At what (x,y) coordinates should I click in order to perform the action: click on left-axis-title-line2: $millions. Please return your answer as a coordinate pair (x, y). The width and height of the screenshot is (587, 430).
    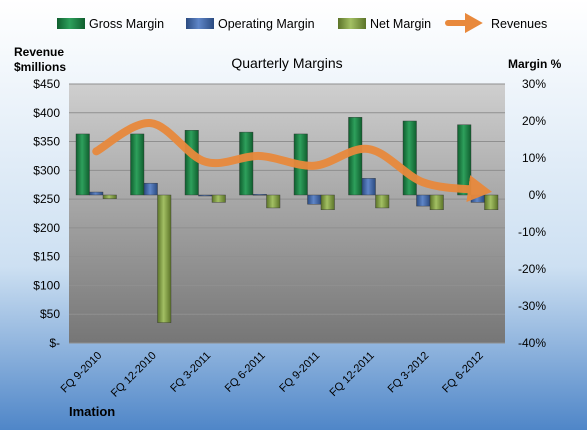
    Looking at the image, I should click on (40, 67).